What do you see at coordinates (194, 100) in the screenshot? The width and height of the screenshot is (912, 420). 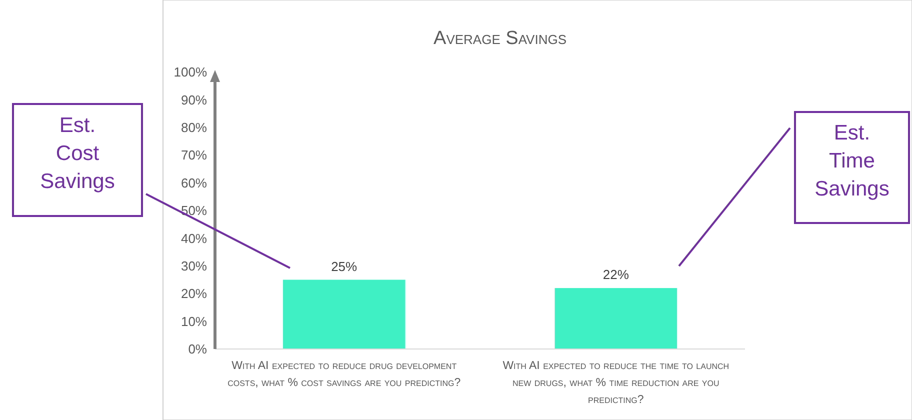 I see `y-tick-label: 90%` at bounding box center [194, 100].